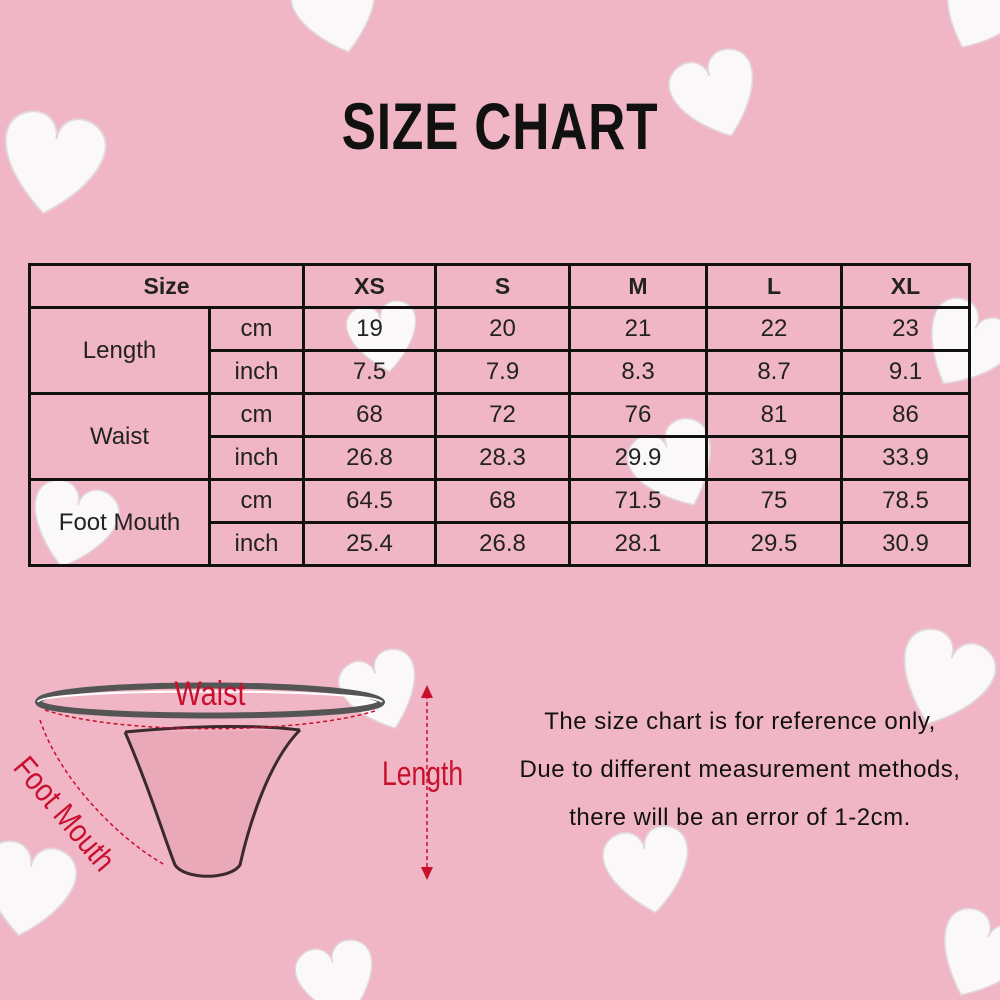  What do you see at coordinates (369, 329) in the screenshot?
I see `value-cell: 19` at bounding box center [369, 329].